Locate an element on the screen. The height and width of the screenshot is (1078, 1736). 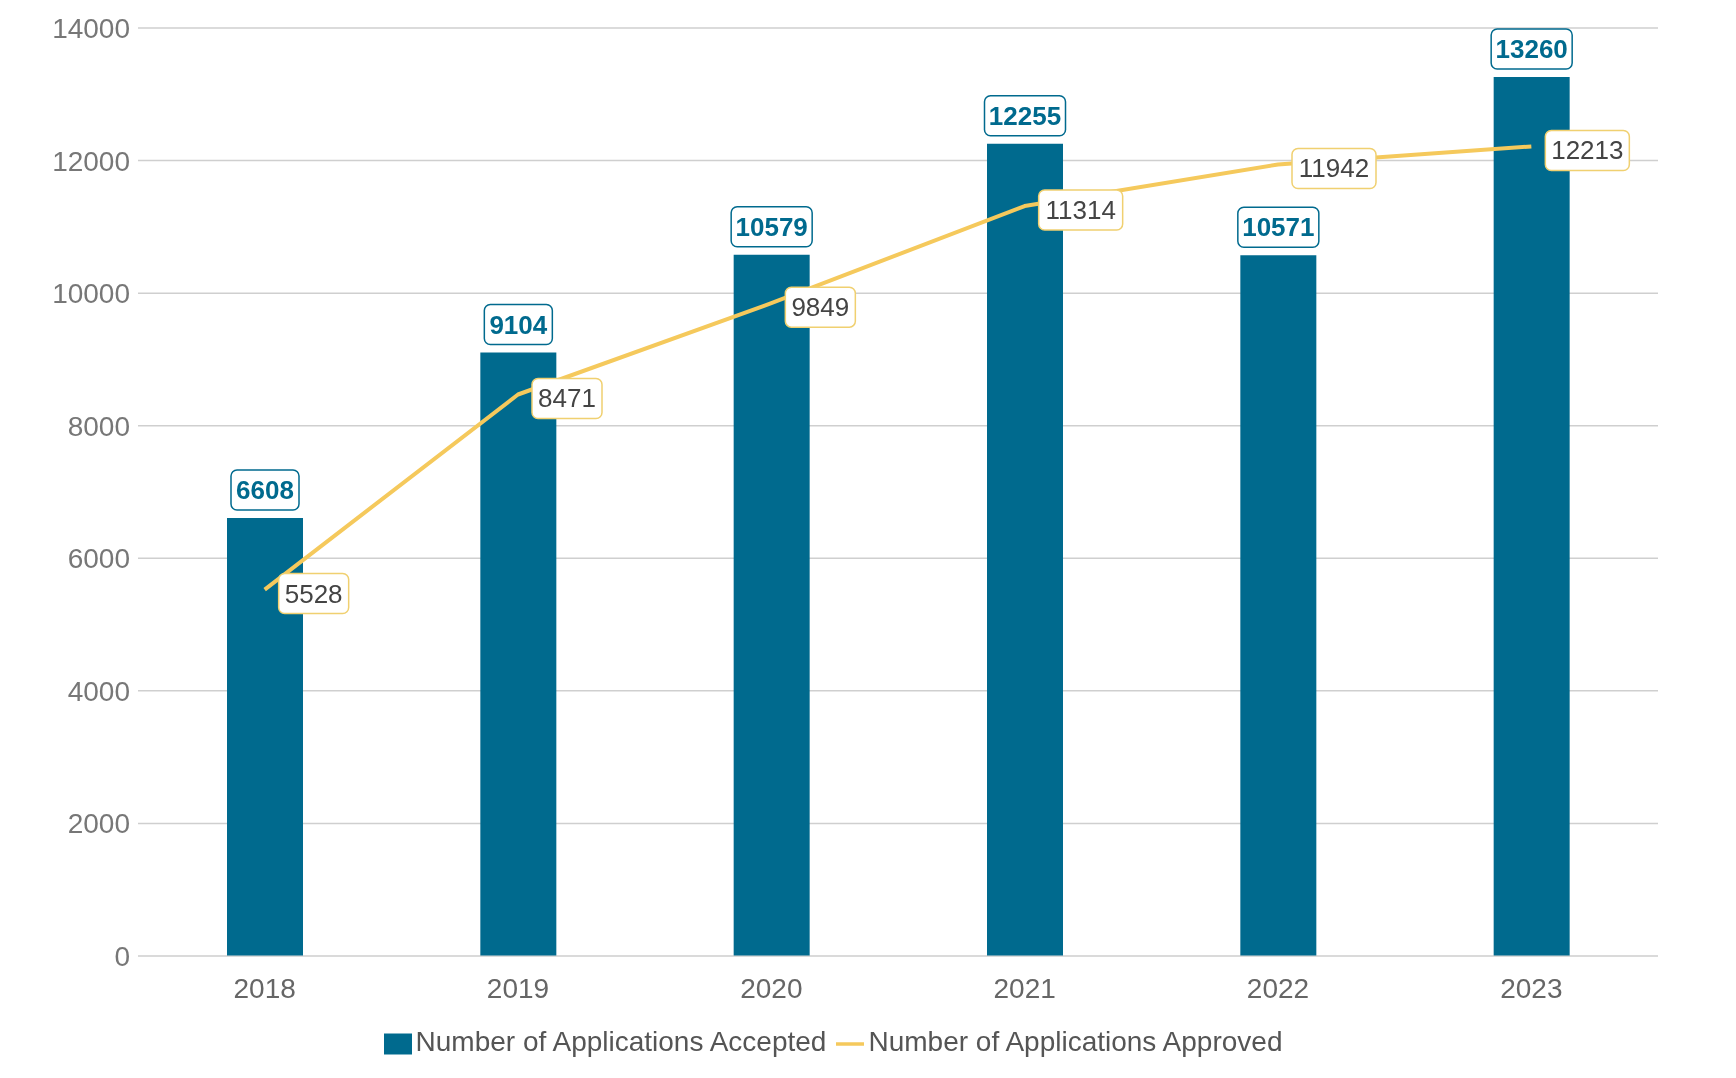
data-label: 11314 is located at coordinates (1080, 210).